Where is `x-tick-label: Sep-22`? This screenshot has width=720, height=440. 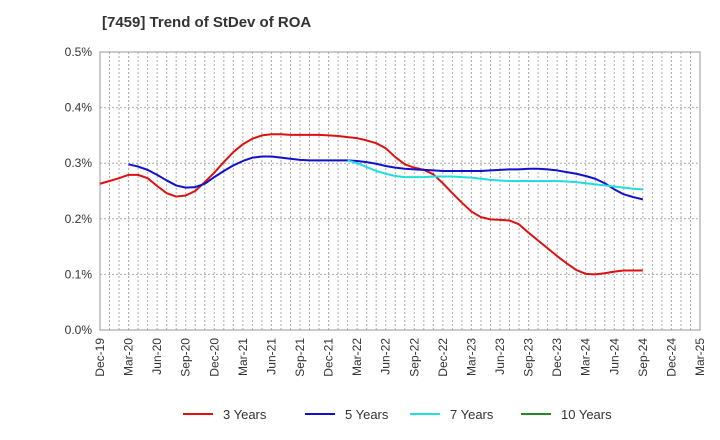 x-tick-label: Sep-22 is located at coordinates (414, 357).